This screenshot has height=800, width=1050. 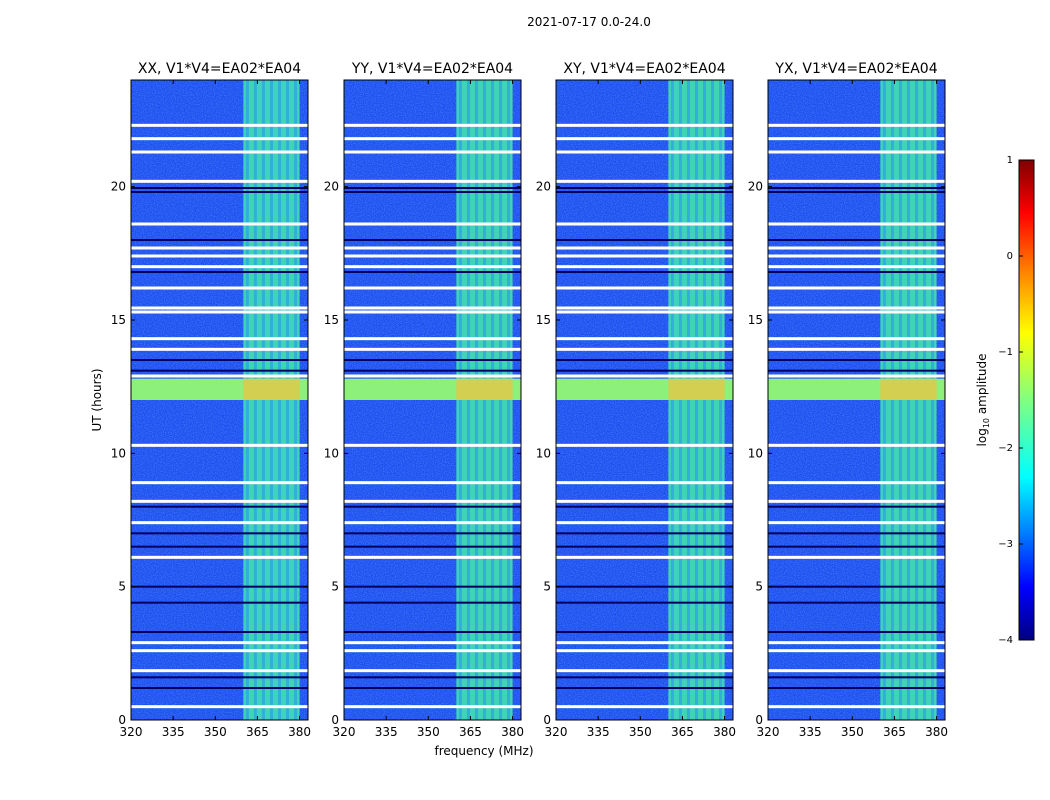 What do you see at coordinates (257, 732) in the screenshot?
I see `x-tick-label: 365` at bounding box center [257, 732].